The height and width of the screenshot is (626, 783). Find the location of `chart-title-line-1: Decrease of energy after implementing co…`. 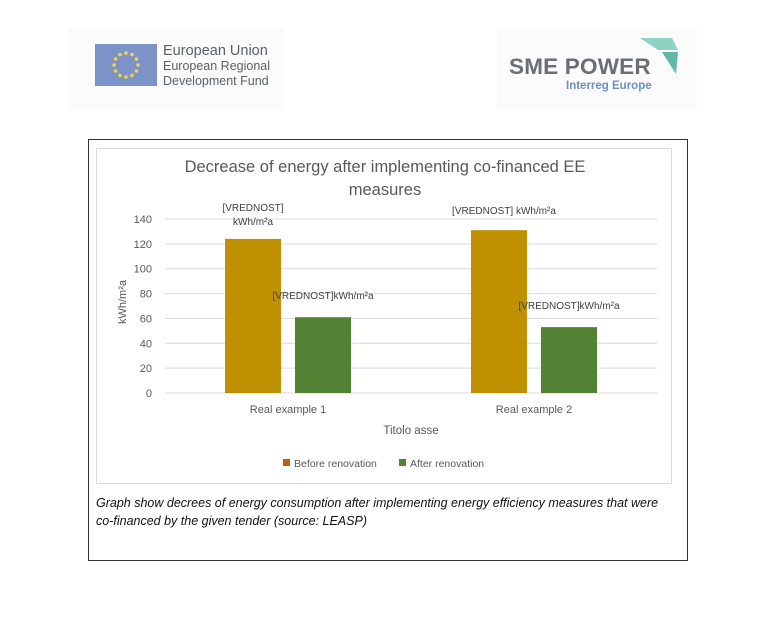

chart-title-line-1: Decrease of energy after implementing co… is located at coordinates (385, 167).